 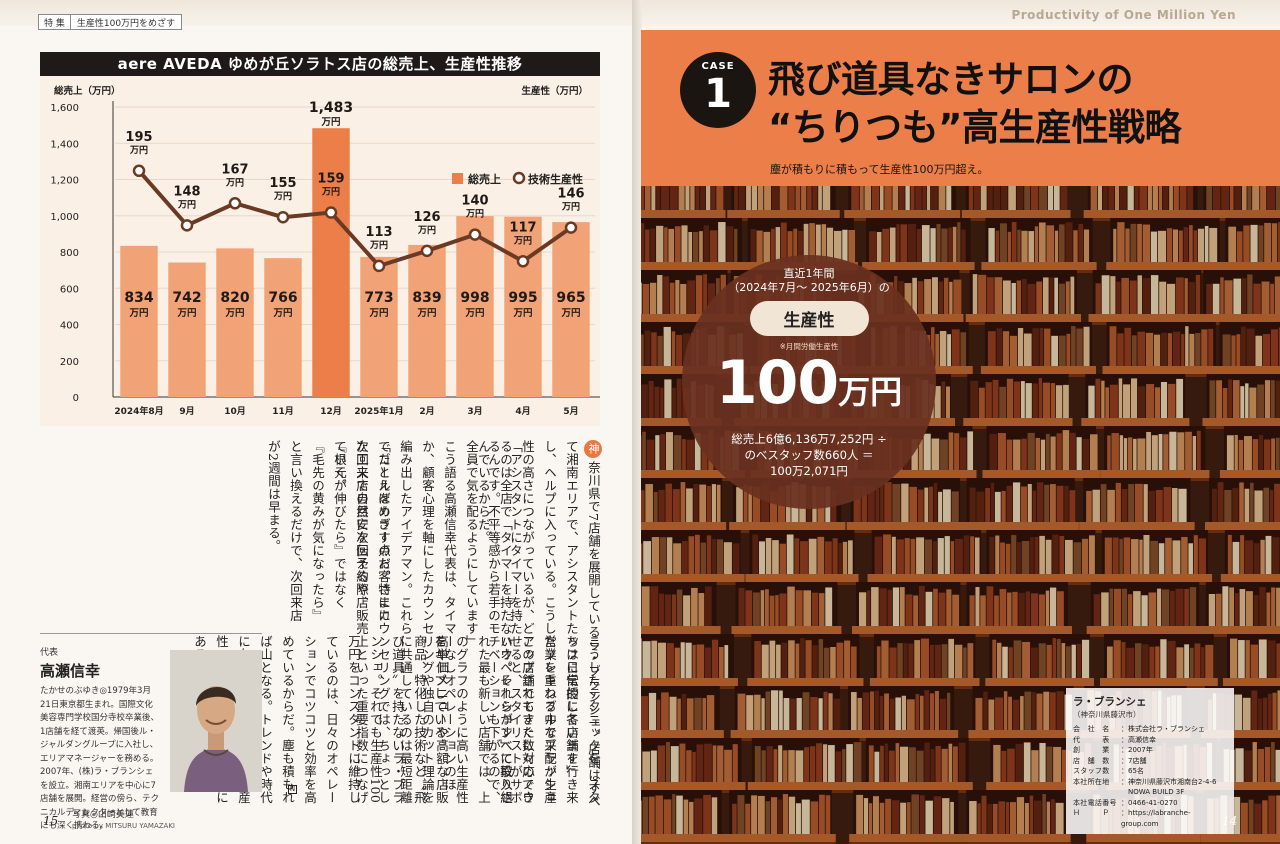 I want to click on x-tick-label: 9月, so click(x=186, y=411).